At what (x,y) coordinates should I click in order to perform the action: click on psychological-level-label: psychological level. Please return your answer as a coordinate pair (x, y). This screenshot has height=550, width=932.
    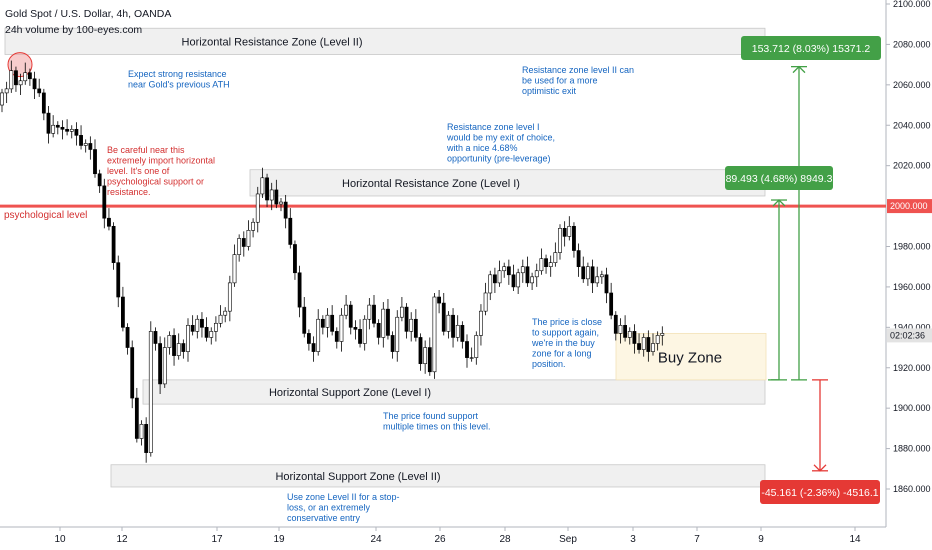
    Looking at the image, I should click on (45, 215).